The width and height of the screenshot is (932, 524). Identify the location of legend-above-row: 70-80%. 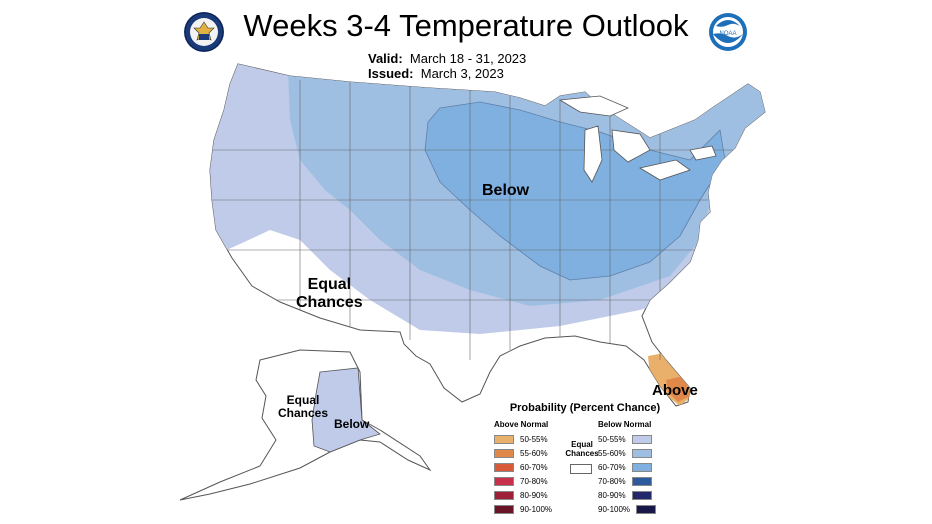
(521, 481).